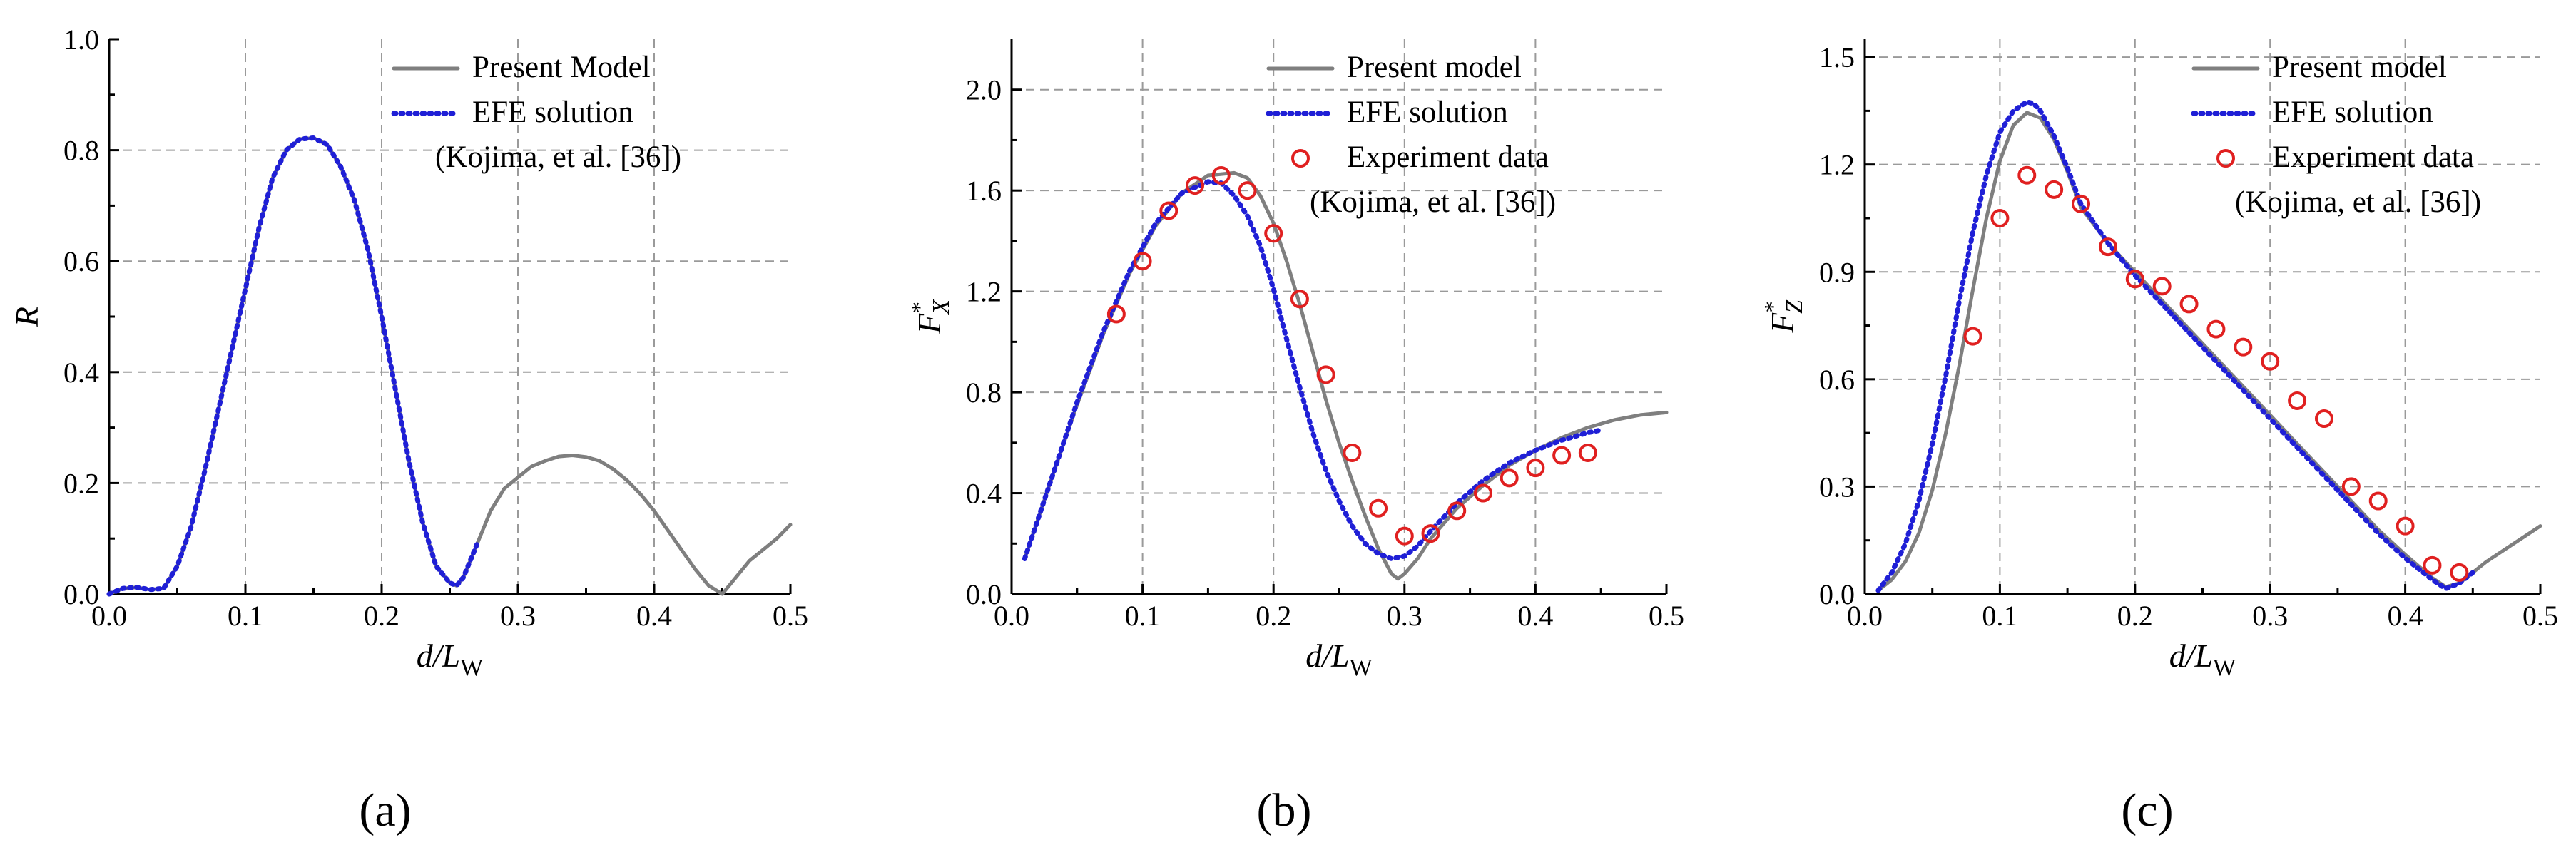 This screenshot has width=2576, height=850. What do you see at coordinates (984, 191) in the screenshot?
I see `y-tick-label: 1.6` at bounding box center [984, 191].